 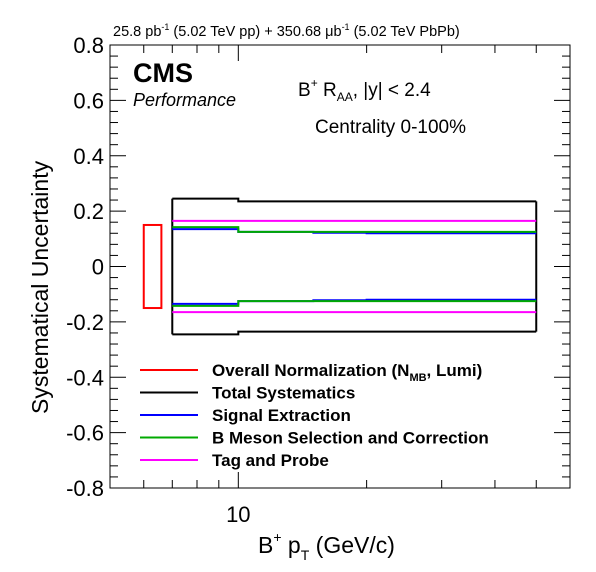 What do you see at coordinates (354, 333) in the screenshot?
I see `series-total-lower` at bounding box center [354, 333].